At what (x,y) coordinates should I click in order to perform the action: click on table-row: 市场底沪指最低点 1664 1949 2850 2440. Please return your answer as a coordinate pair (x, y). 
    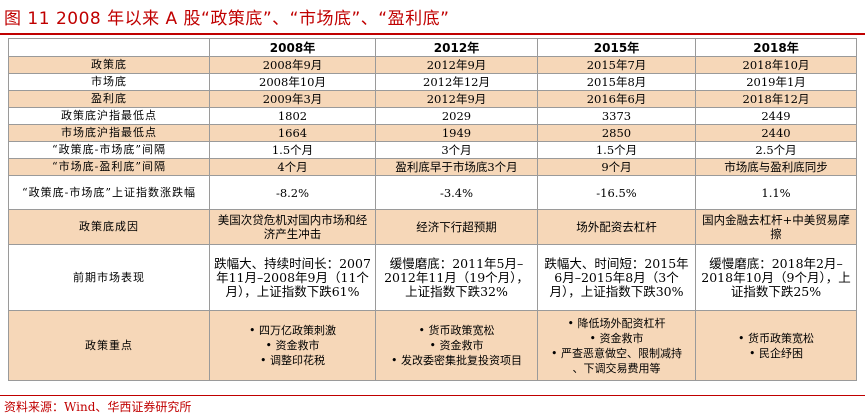
    Looking at the image, I should click on (432, 133).